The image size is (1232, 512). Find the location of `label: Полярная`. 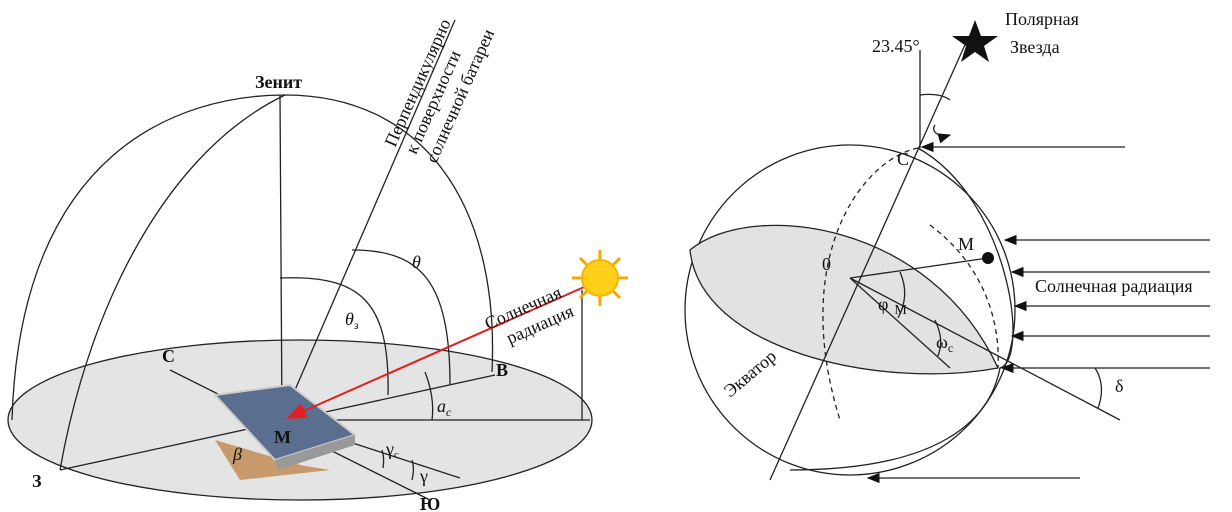

label: Полярная is located at coordinates (1042, 19).